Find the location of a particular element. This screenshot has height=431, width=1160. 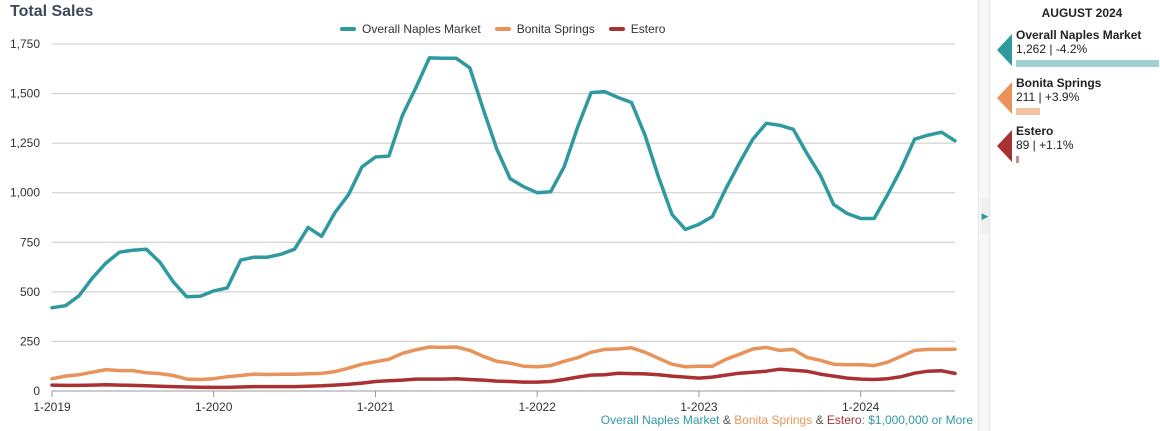

footer-bonita: Bonita Springs is located at coordinates (773, 420).